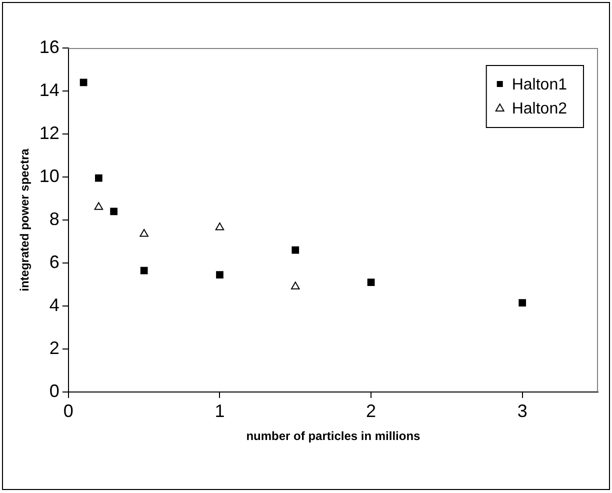  I want to click on y-tick-label: 2, so click(54, 348).